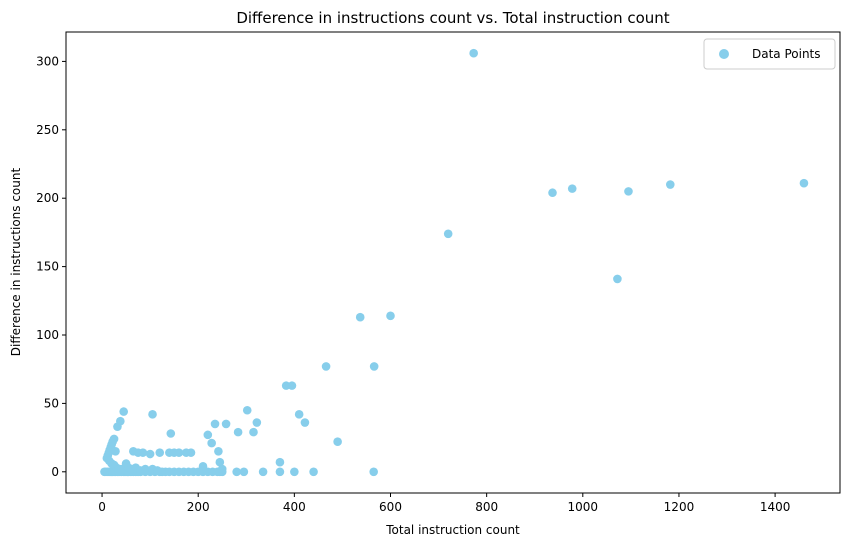  Describe the element at coordinates (47, 61) in the screenshot. I see `y-tick-label: 300` at that location.